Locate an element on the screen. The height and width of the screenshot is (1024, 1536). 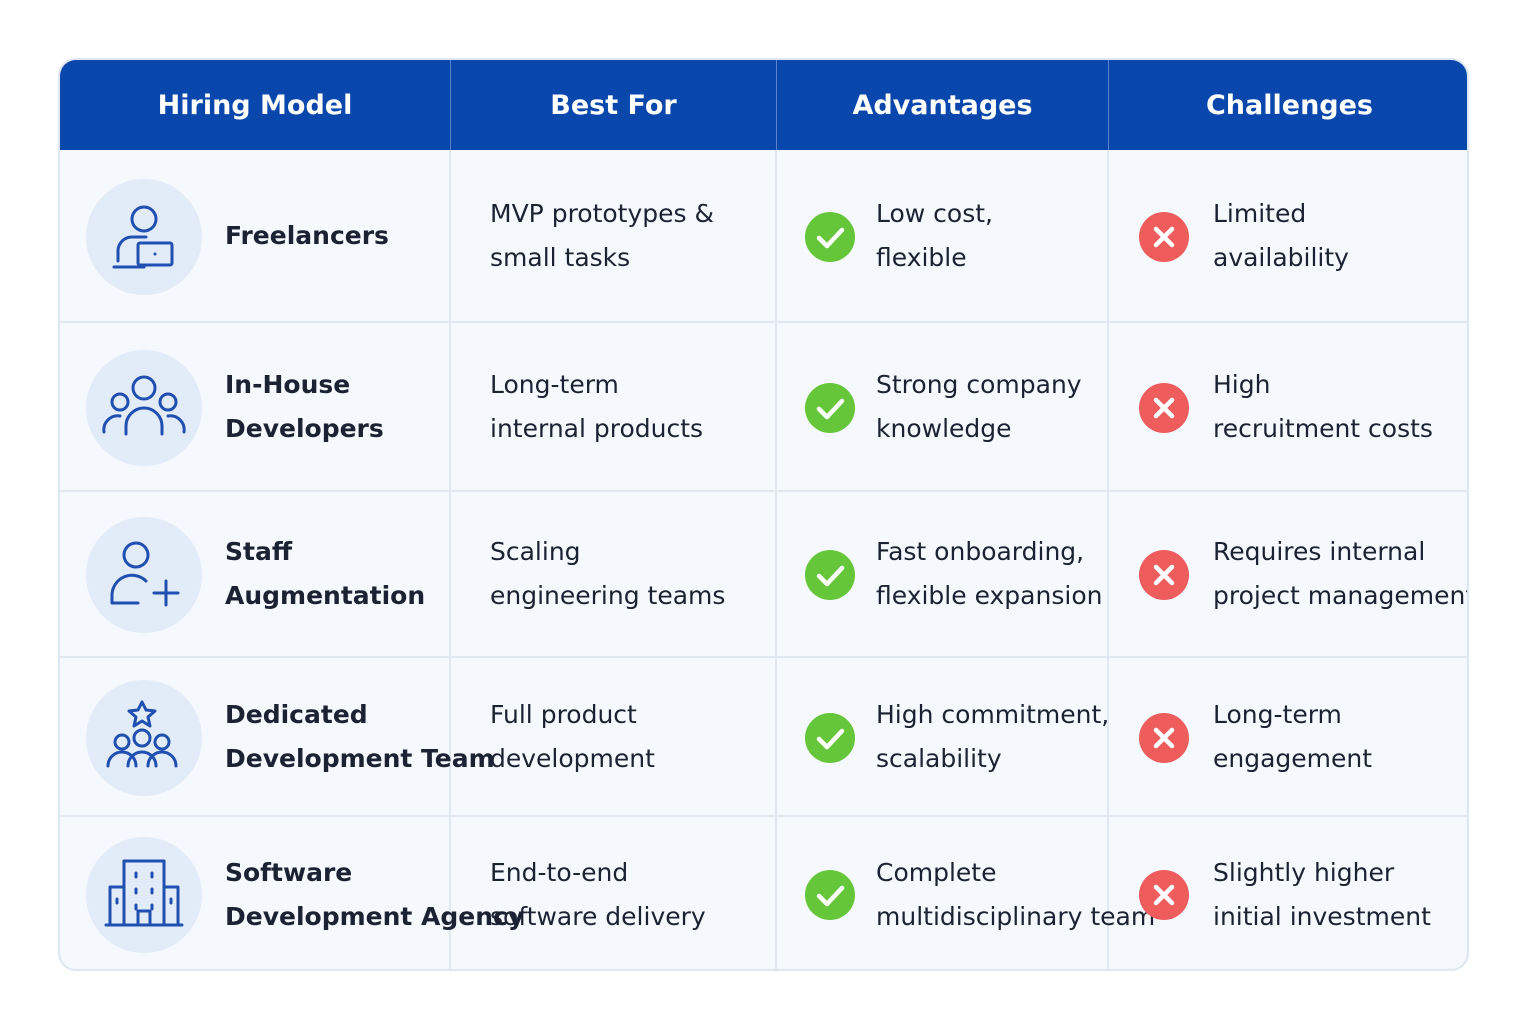
cell-text: Slightly higher is located at coordinates (1304, 872).